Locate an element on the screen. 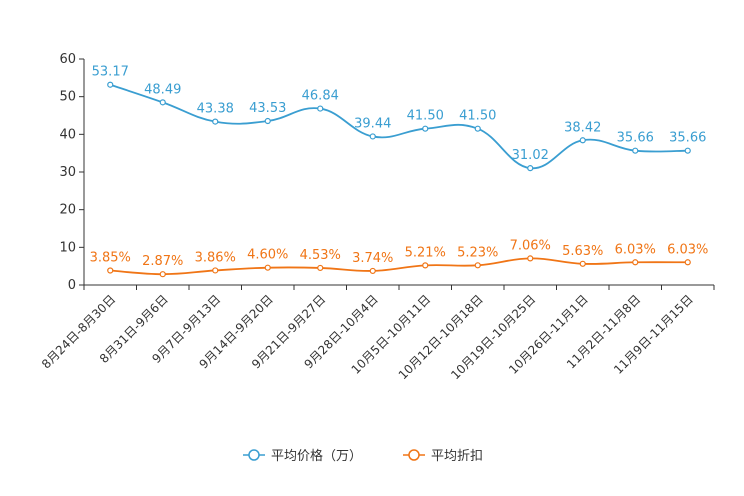 The height and width of the screenshot is (496, 744). data-label-0-2: 43.38 is located at coordinates (215, 109).